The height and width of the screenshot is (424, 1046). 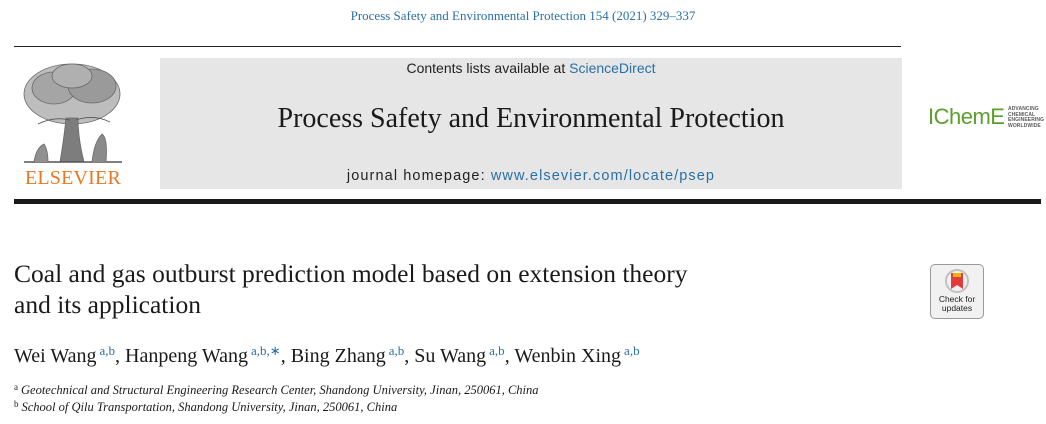 I want to click on elsevier-wordmark: ELSEVIER, so click(x=73, y=178).